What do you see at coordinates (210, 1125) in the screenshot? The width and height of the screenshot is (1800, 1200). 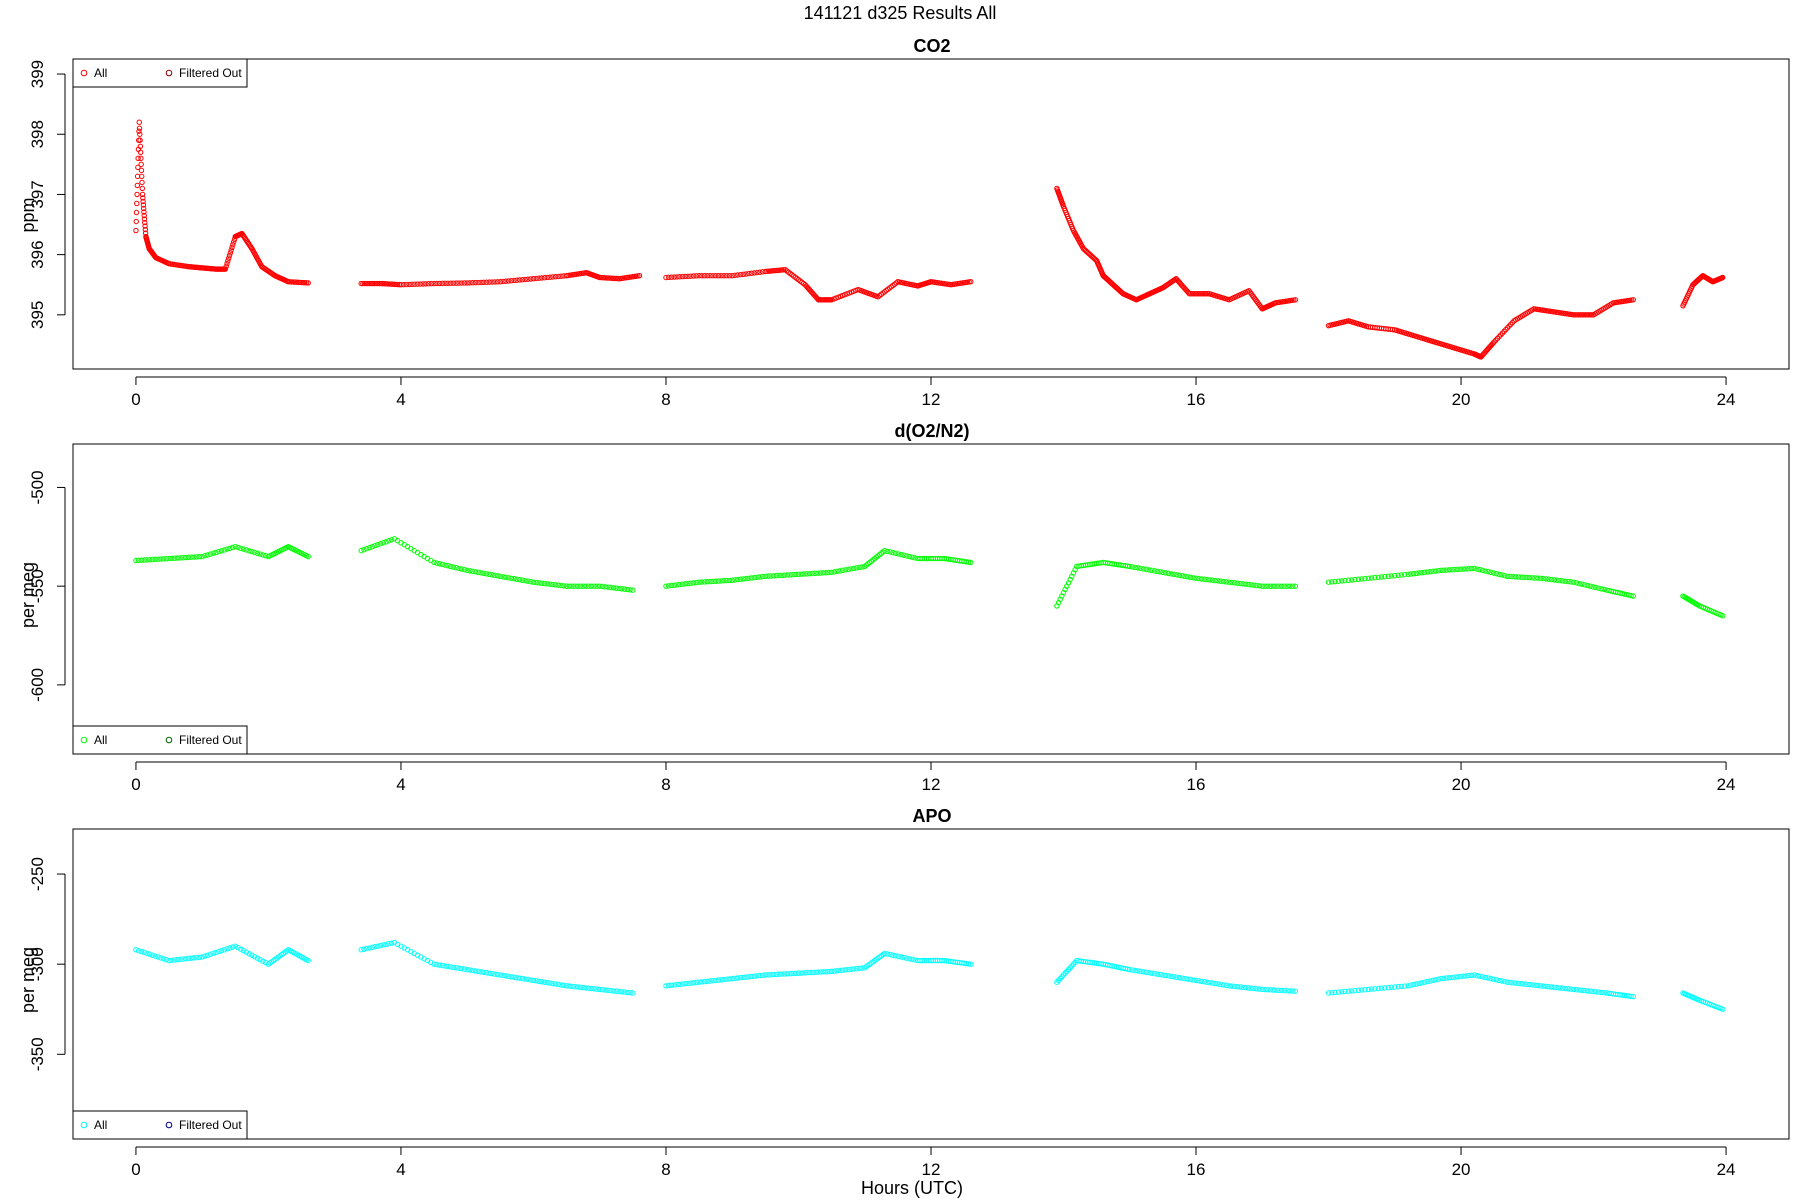 I see `apo-legend-filtered-label: Filtered Out` at bounding box center [210, 1125].